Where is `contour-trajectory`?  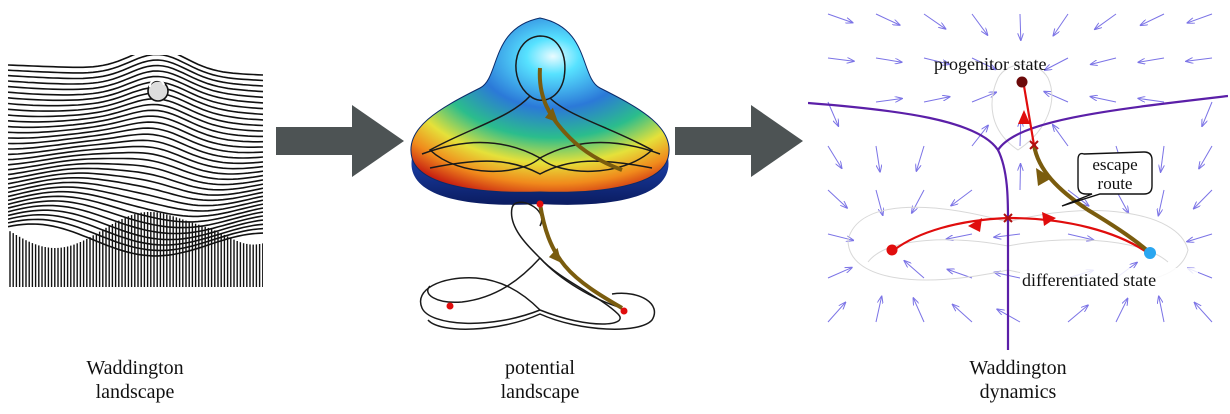 contour-trajectory is located at coordinates (581, 256).